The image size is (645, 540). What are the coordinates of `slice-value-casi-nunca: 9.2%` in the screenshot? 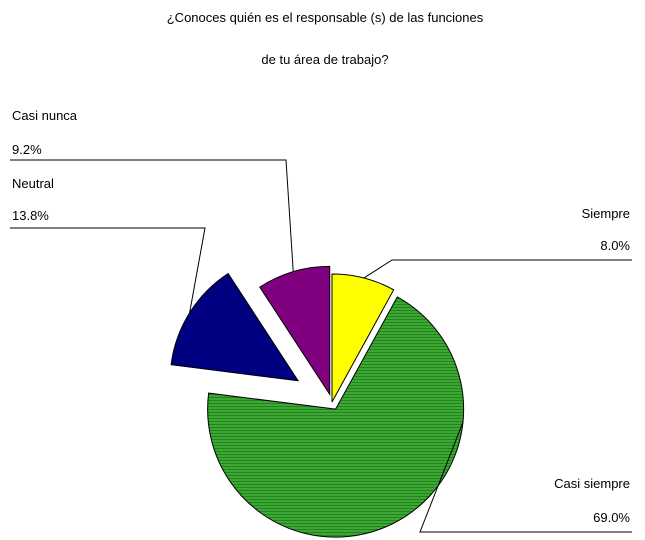 It's located at (27, 149).